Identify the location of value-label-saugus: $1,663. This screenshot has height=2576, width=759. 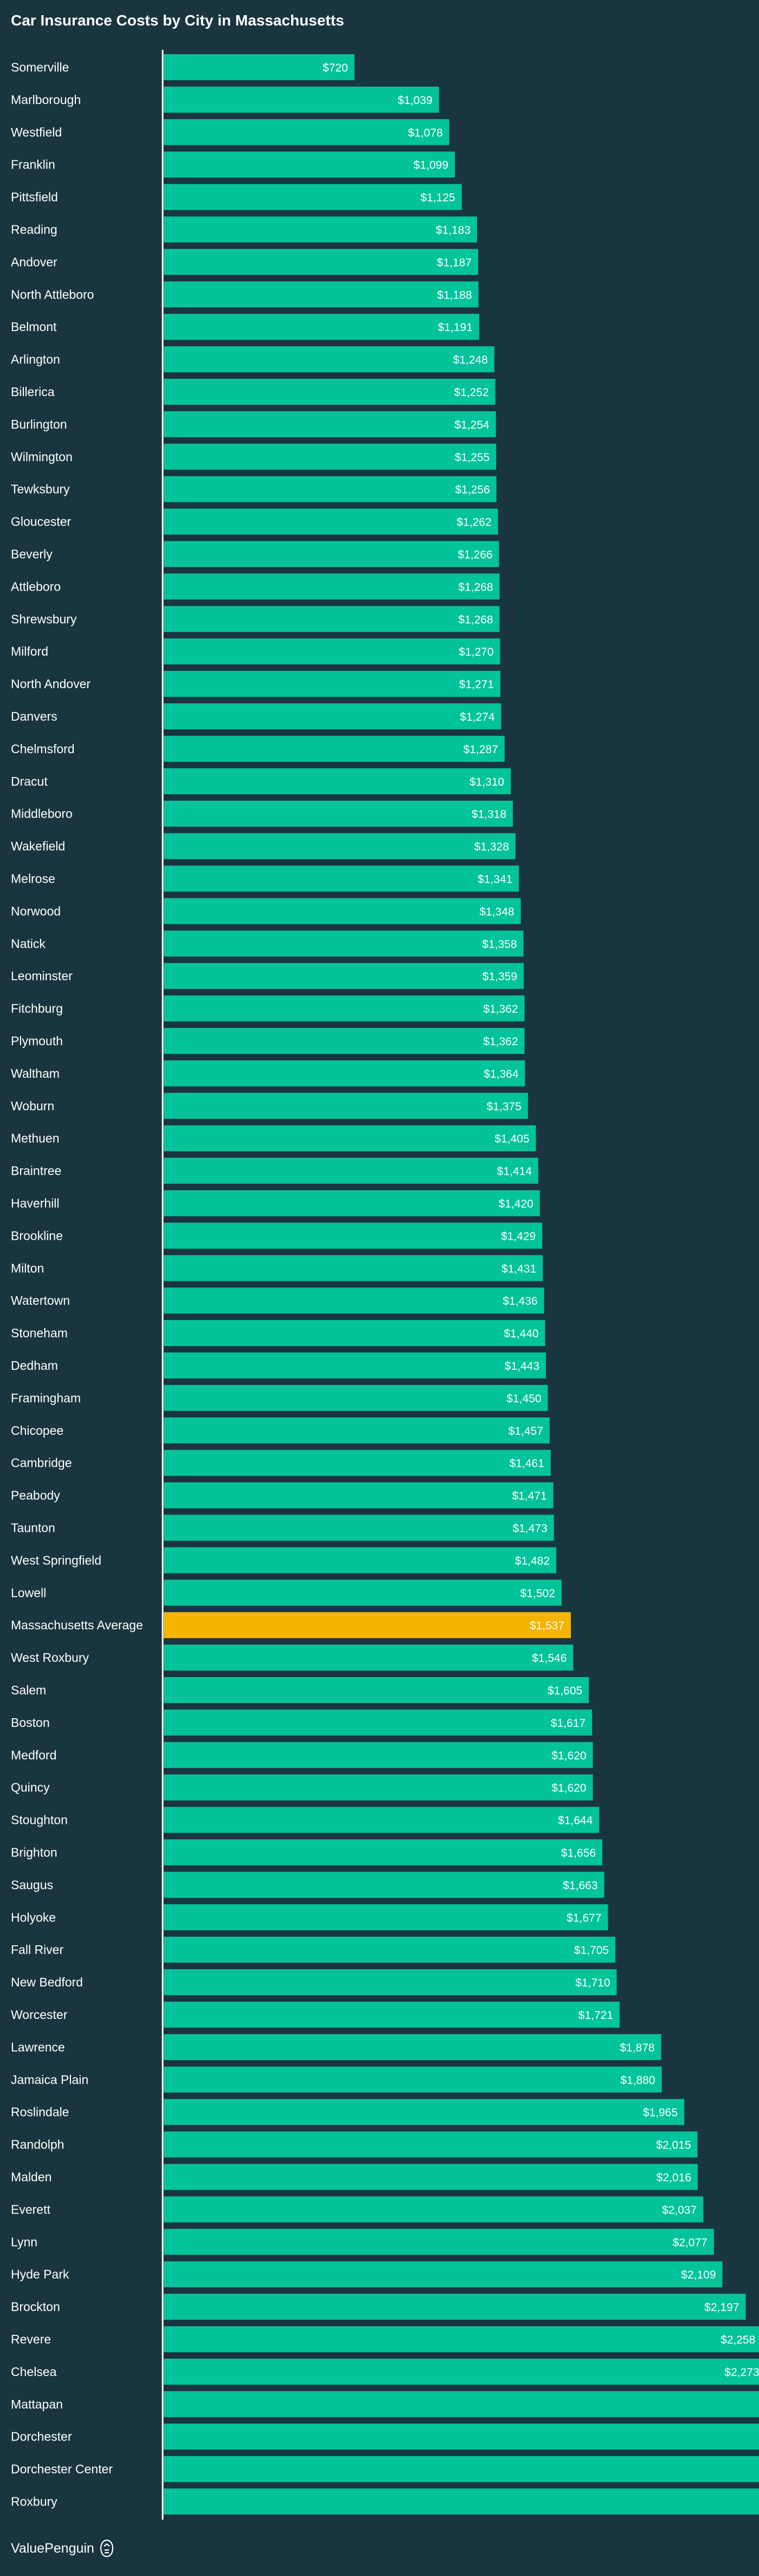
(580, 1885).